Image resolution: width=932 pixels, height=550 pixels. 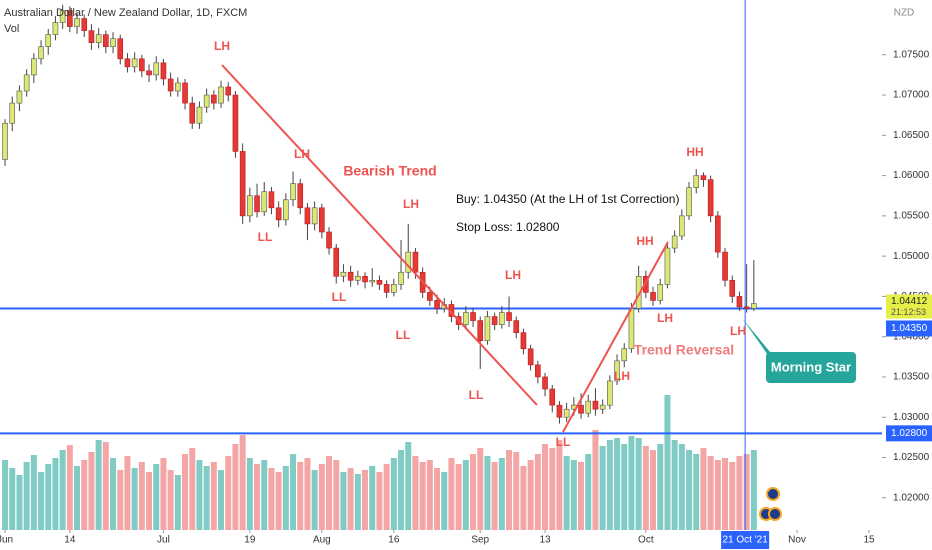 I want to click on x-tick-label: Nov, so click(x=797, y=540).